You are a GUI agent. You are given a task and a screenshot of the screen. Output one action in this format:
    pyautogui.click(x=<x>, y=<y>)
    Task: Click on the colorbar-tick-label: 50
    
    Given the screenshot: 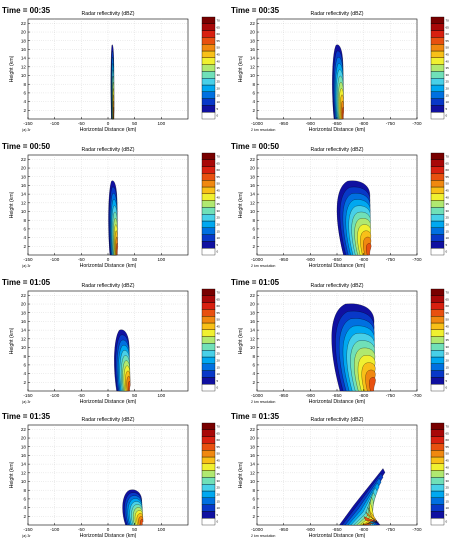 What is the action you would take?
    pyautogui.click(x=219, y=48)
    